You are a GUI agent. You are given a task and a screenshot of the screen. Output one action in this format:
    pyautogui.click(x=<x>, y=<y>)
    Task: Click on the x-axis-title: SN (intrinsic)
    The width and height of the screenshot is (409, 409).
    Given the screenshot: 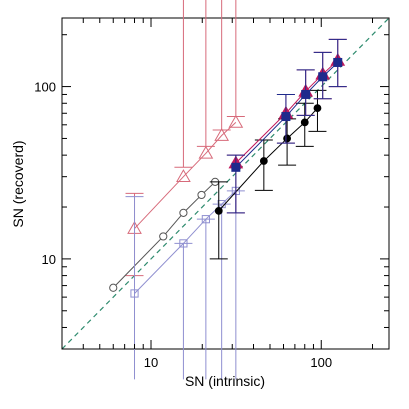 What is the action you would take?
    pyautogui.click(x=225, y=381)
    